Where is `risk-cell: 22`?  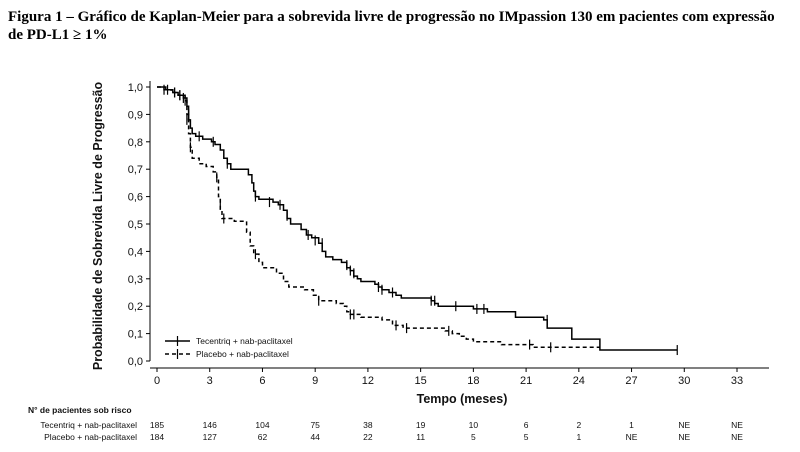
risk-cell: 22 is located at coordinates (368, 437).